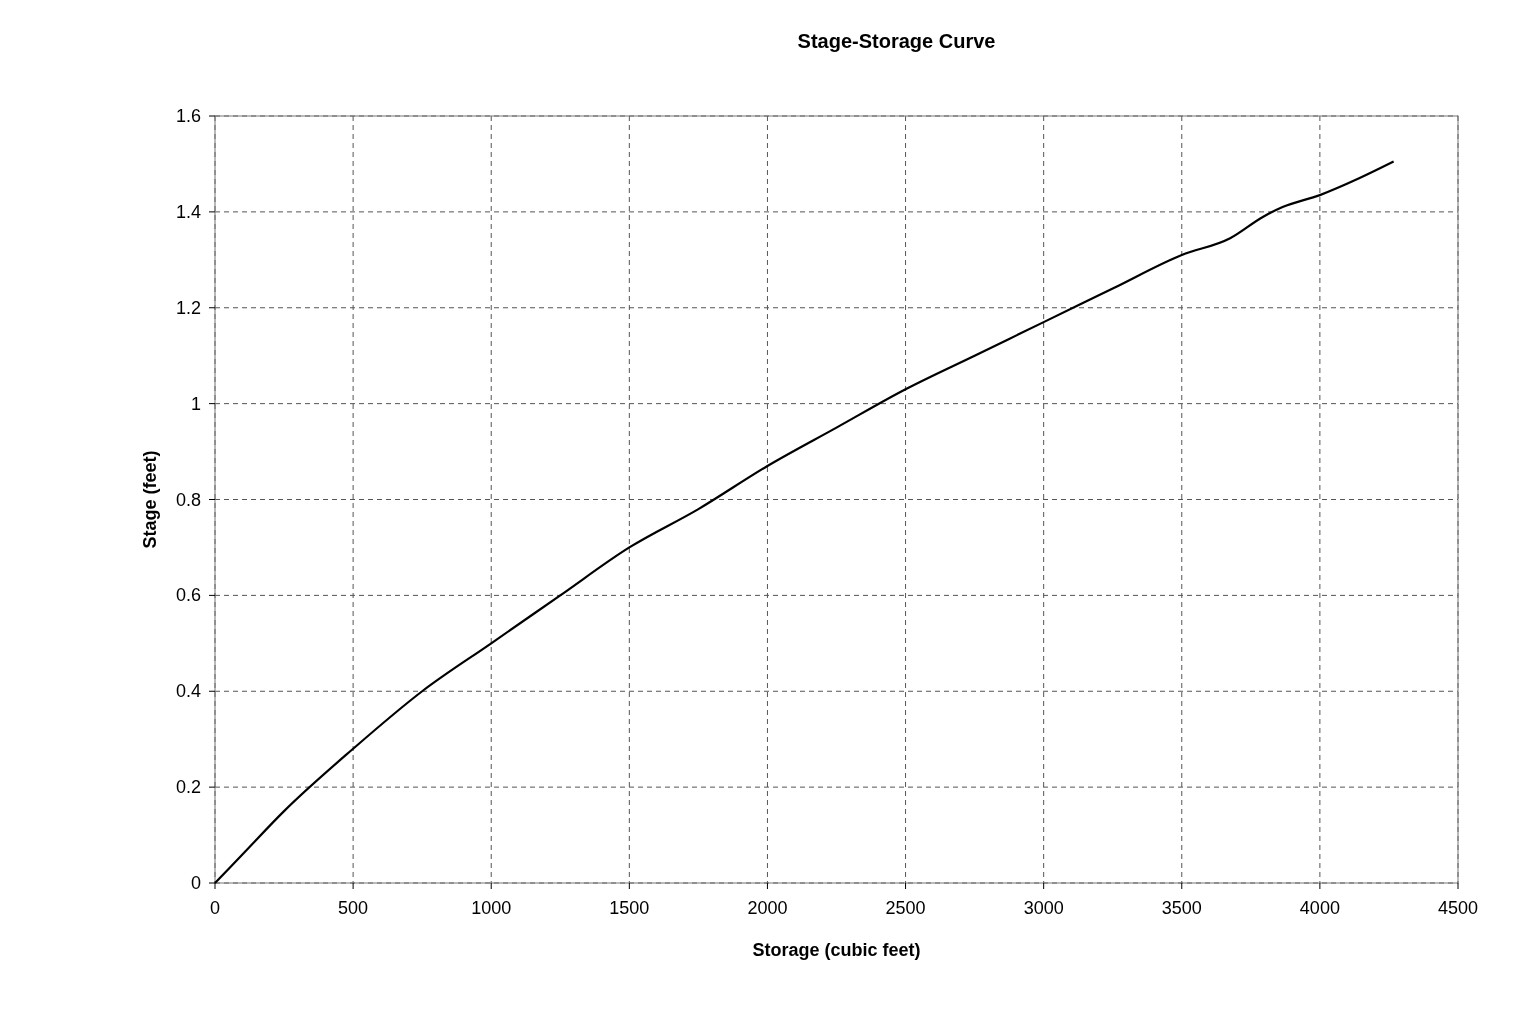  I want to click on y-tick-label: 0.6, so click(188, 595).